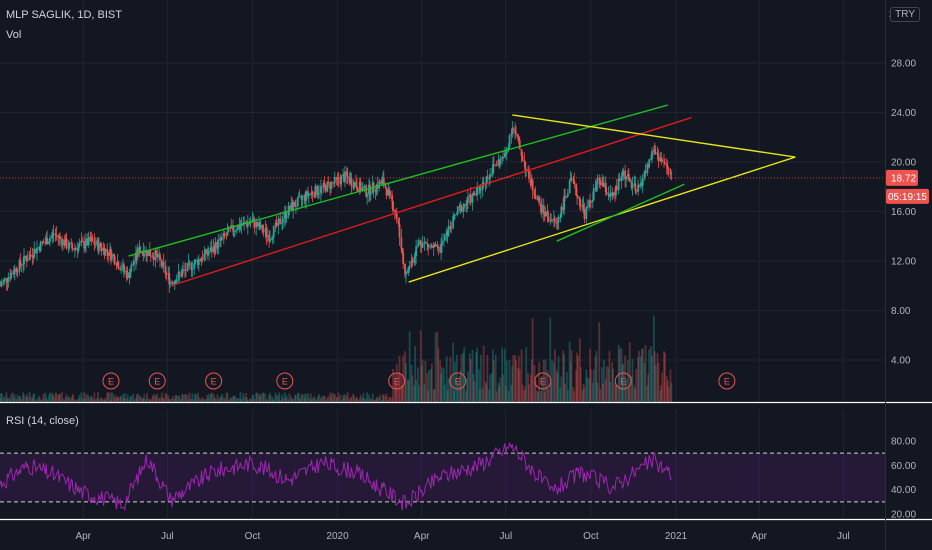 Image resolution: width=932 pixels, height=550 pixels. I want to click on earnings-marker-label: E, so click(623, 382).